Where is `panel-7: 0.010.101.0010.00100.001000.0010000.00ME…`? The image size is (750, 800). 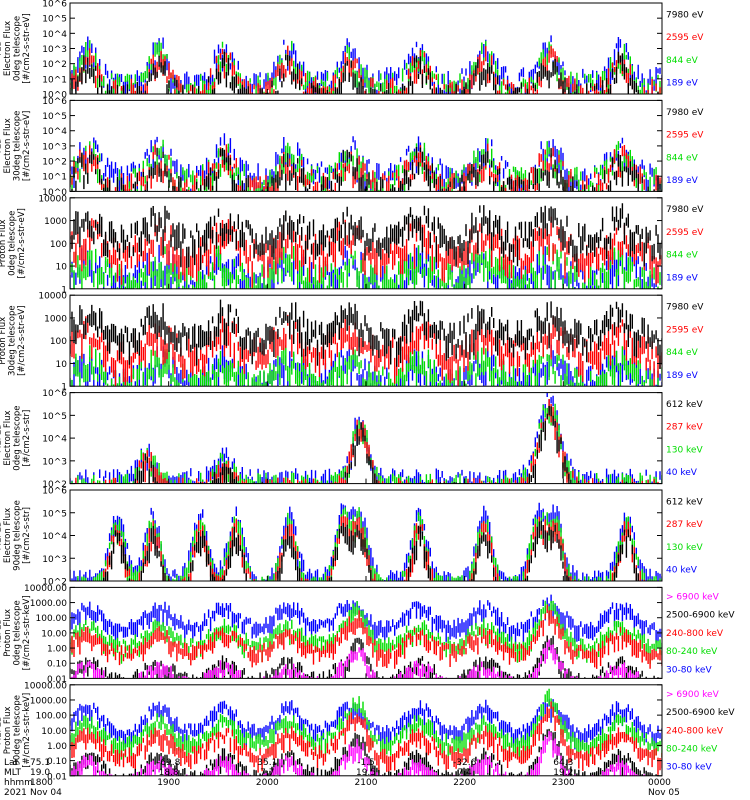 panel-7: 0.010.101.0010.00100.001000.0010000.00ME… is located at coordinates (367, 634).